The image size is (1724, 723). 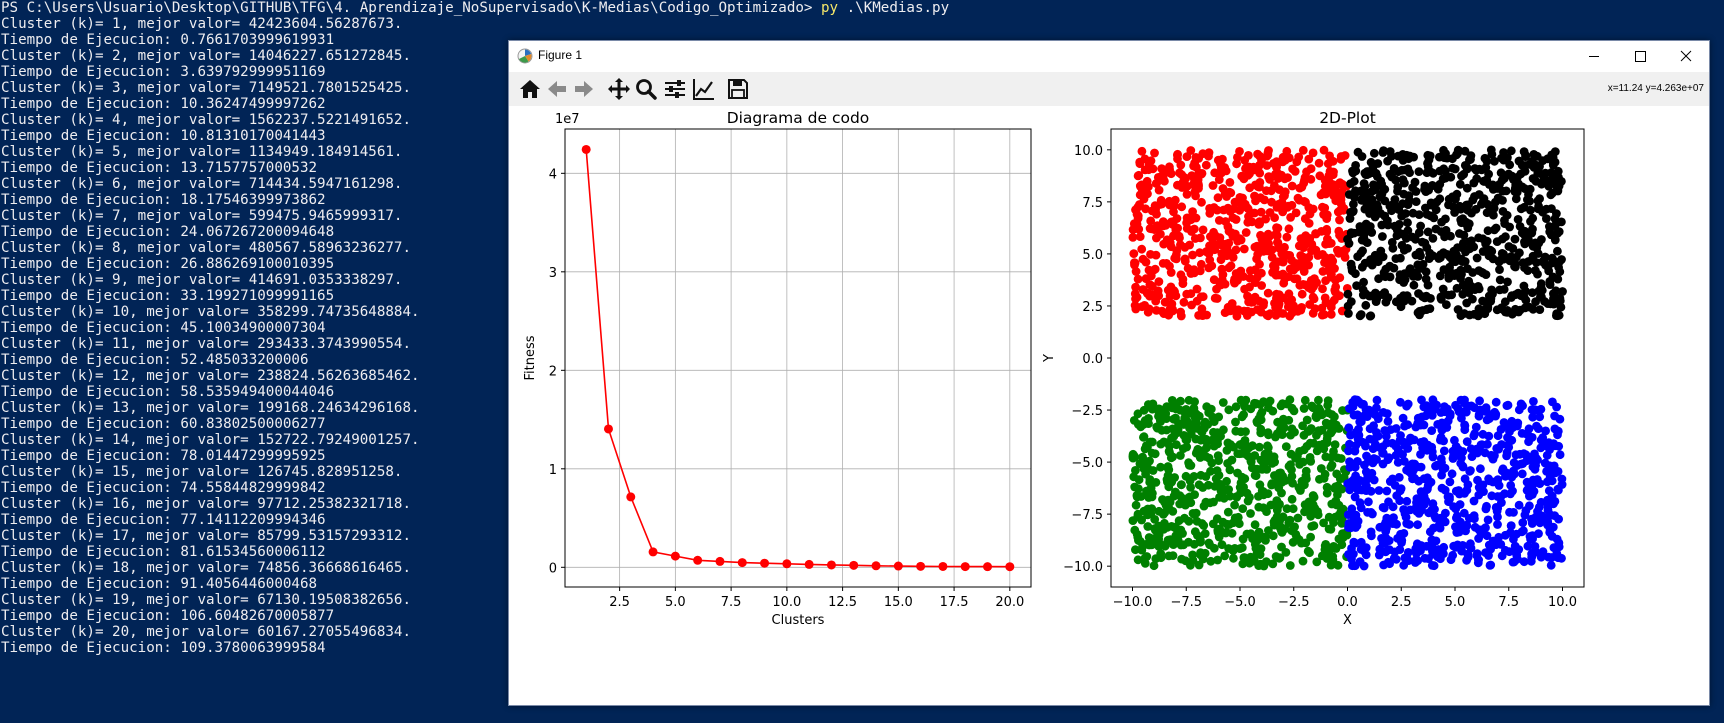 I want to click on close-icon, so click(x=1686, y=56).